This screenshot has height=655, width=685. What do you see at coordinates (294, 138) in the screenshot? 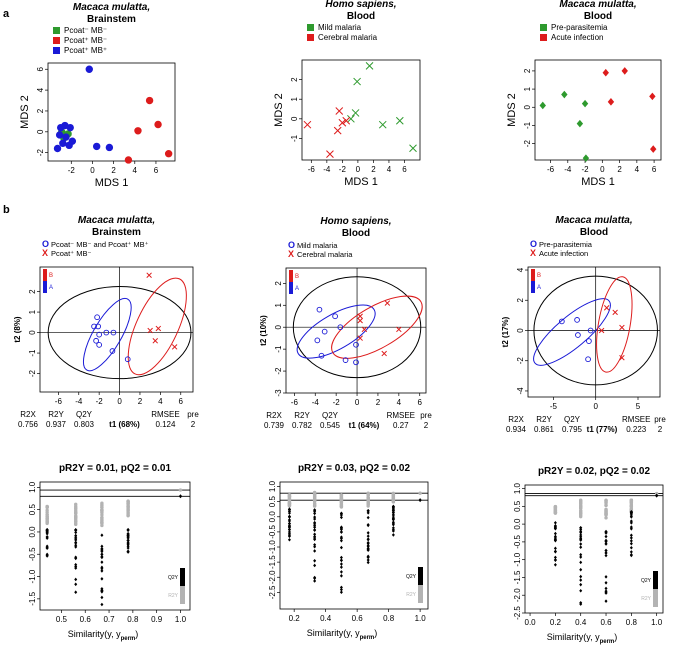
I see `y-tick-label: -1` at bounding box center [294, 138].